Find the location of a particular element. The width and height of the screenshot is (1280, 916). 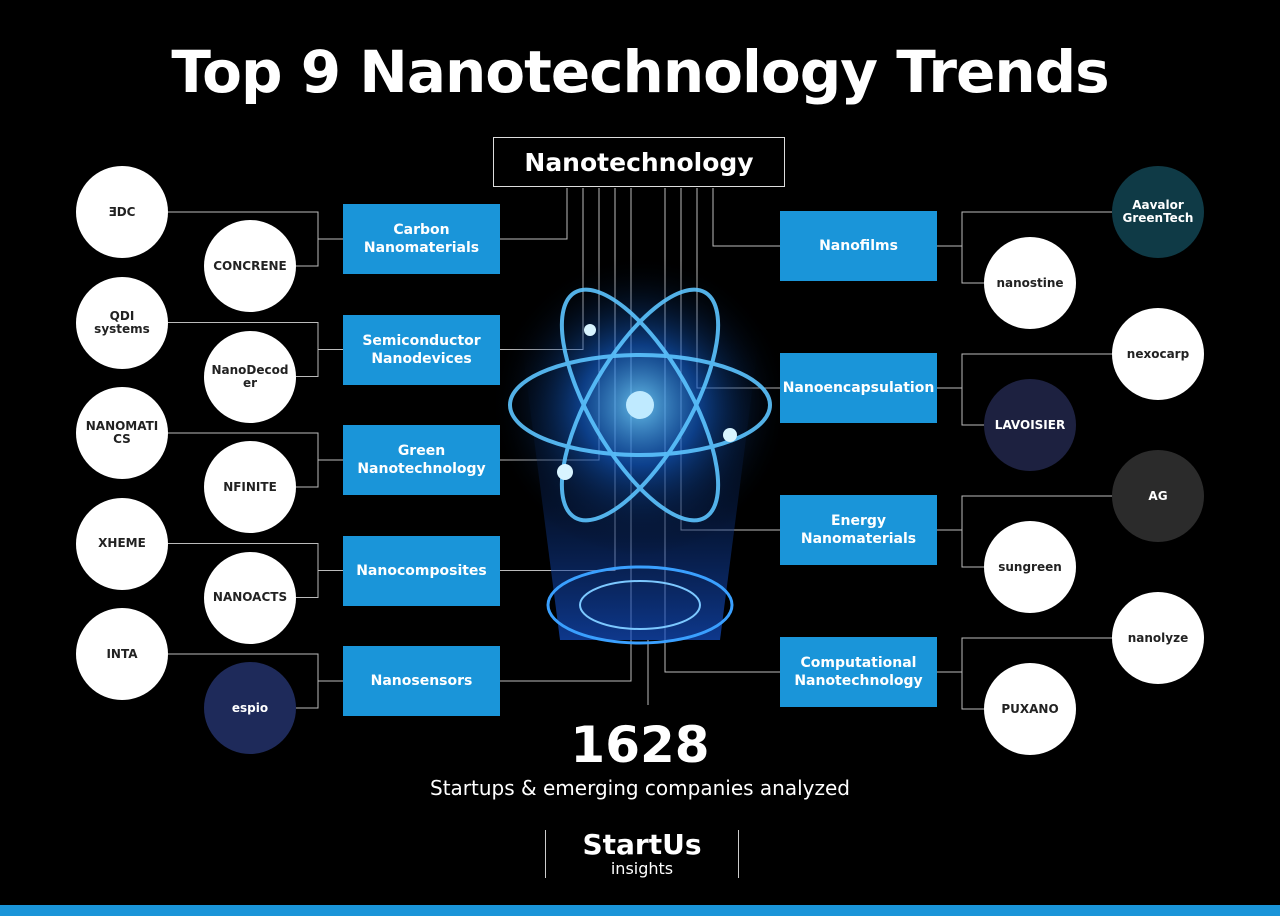

company-logo: NFINITE is located at coordinates (250, 487).